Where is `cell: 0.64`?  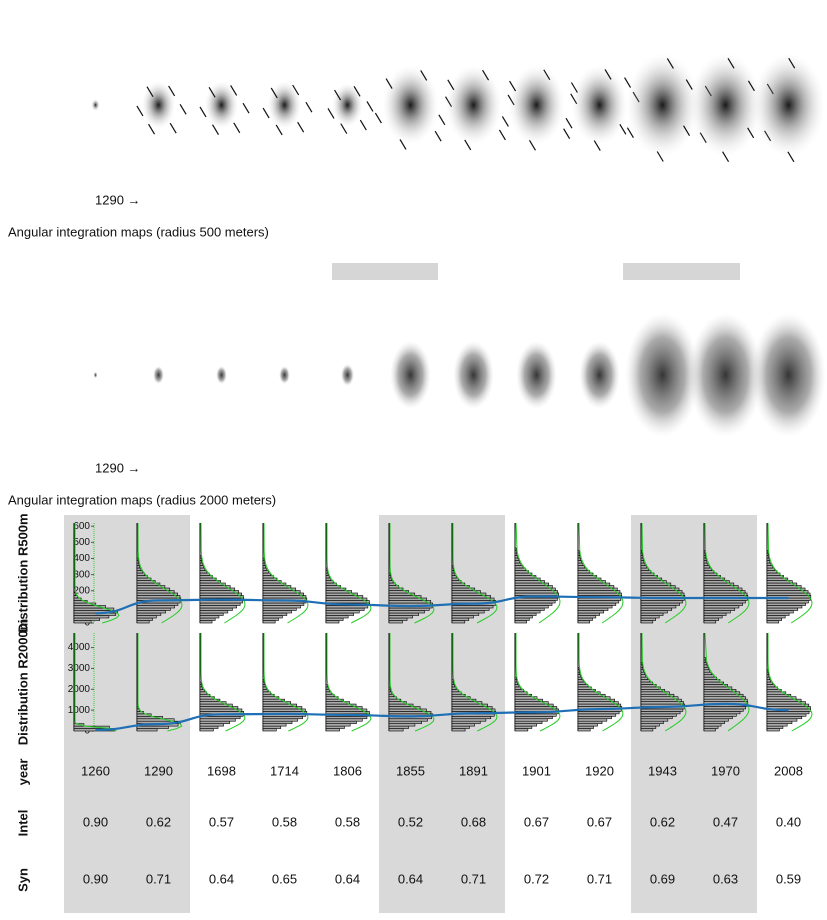
cell: 0.64 is located at coordinates (221, 878).